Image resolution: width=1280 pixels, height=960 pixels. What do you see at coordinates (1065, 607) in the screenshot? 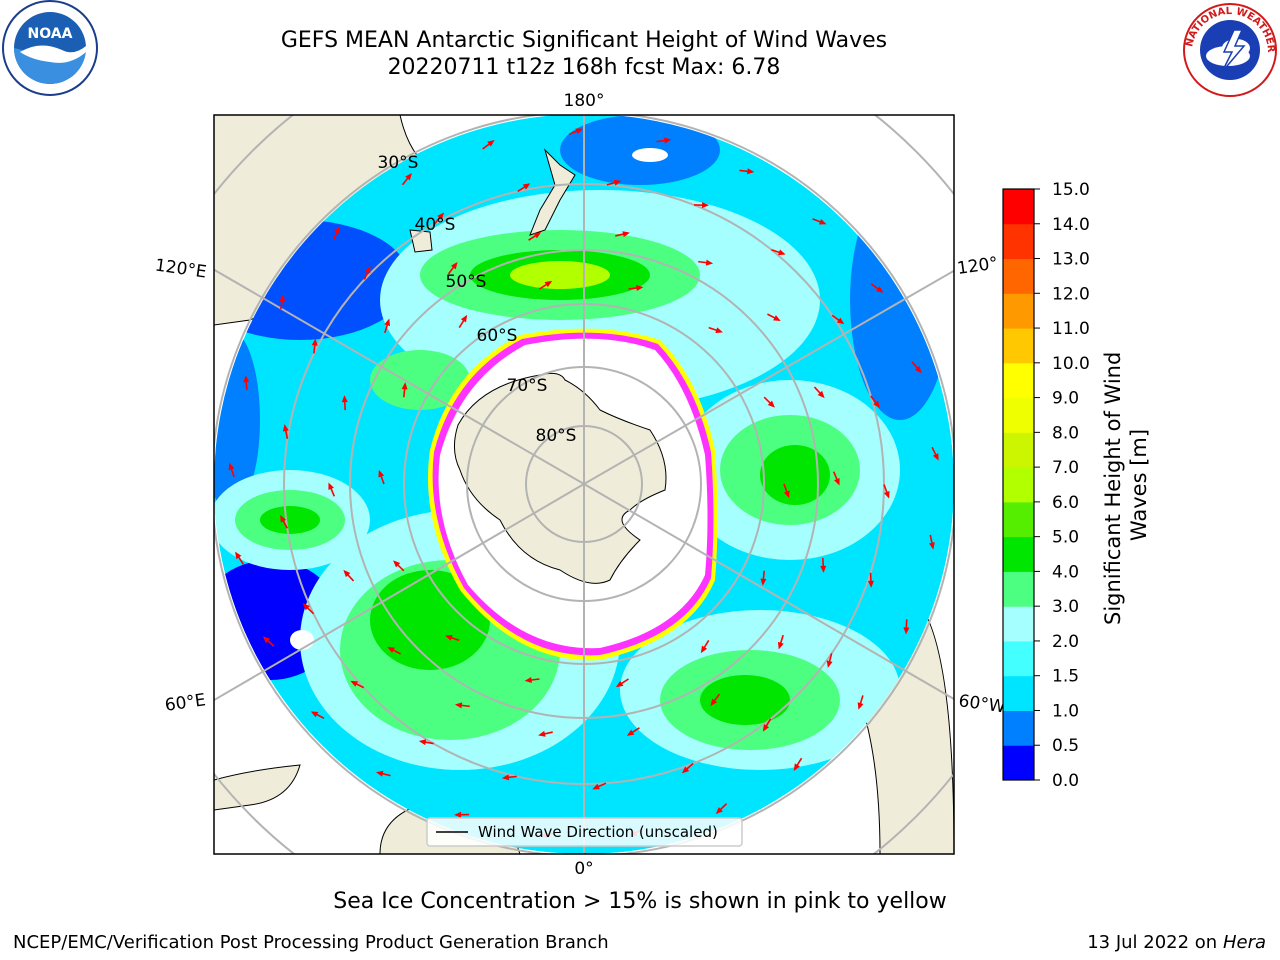
I see `colorbar-tick-label: 3.0` at bounding box center [1065, 607].